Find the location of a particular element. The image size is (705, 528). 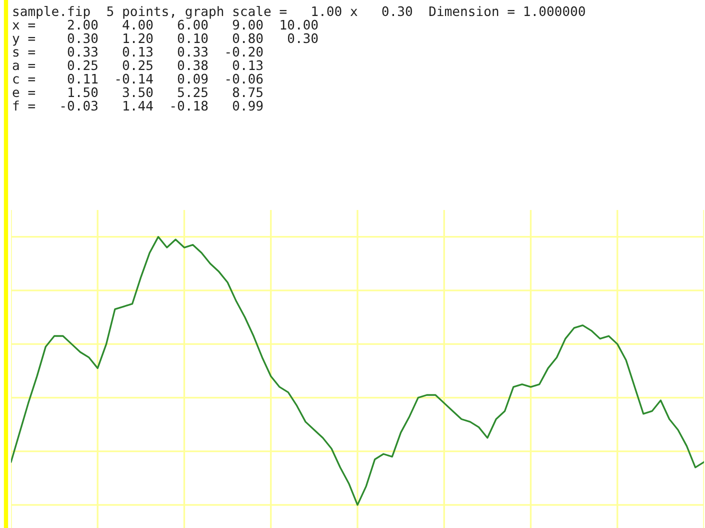

text: c = 0.11 -0.14 0.09 -0.06 is located at coordinates (138, 79).